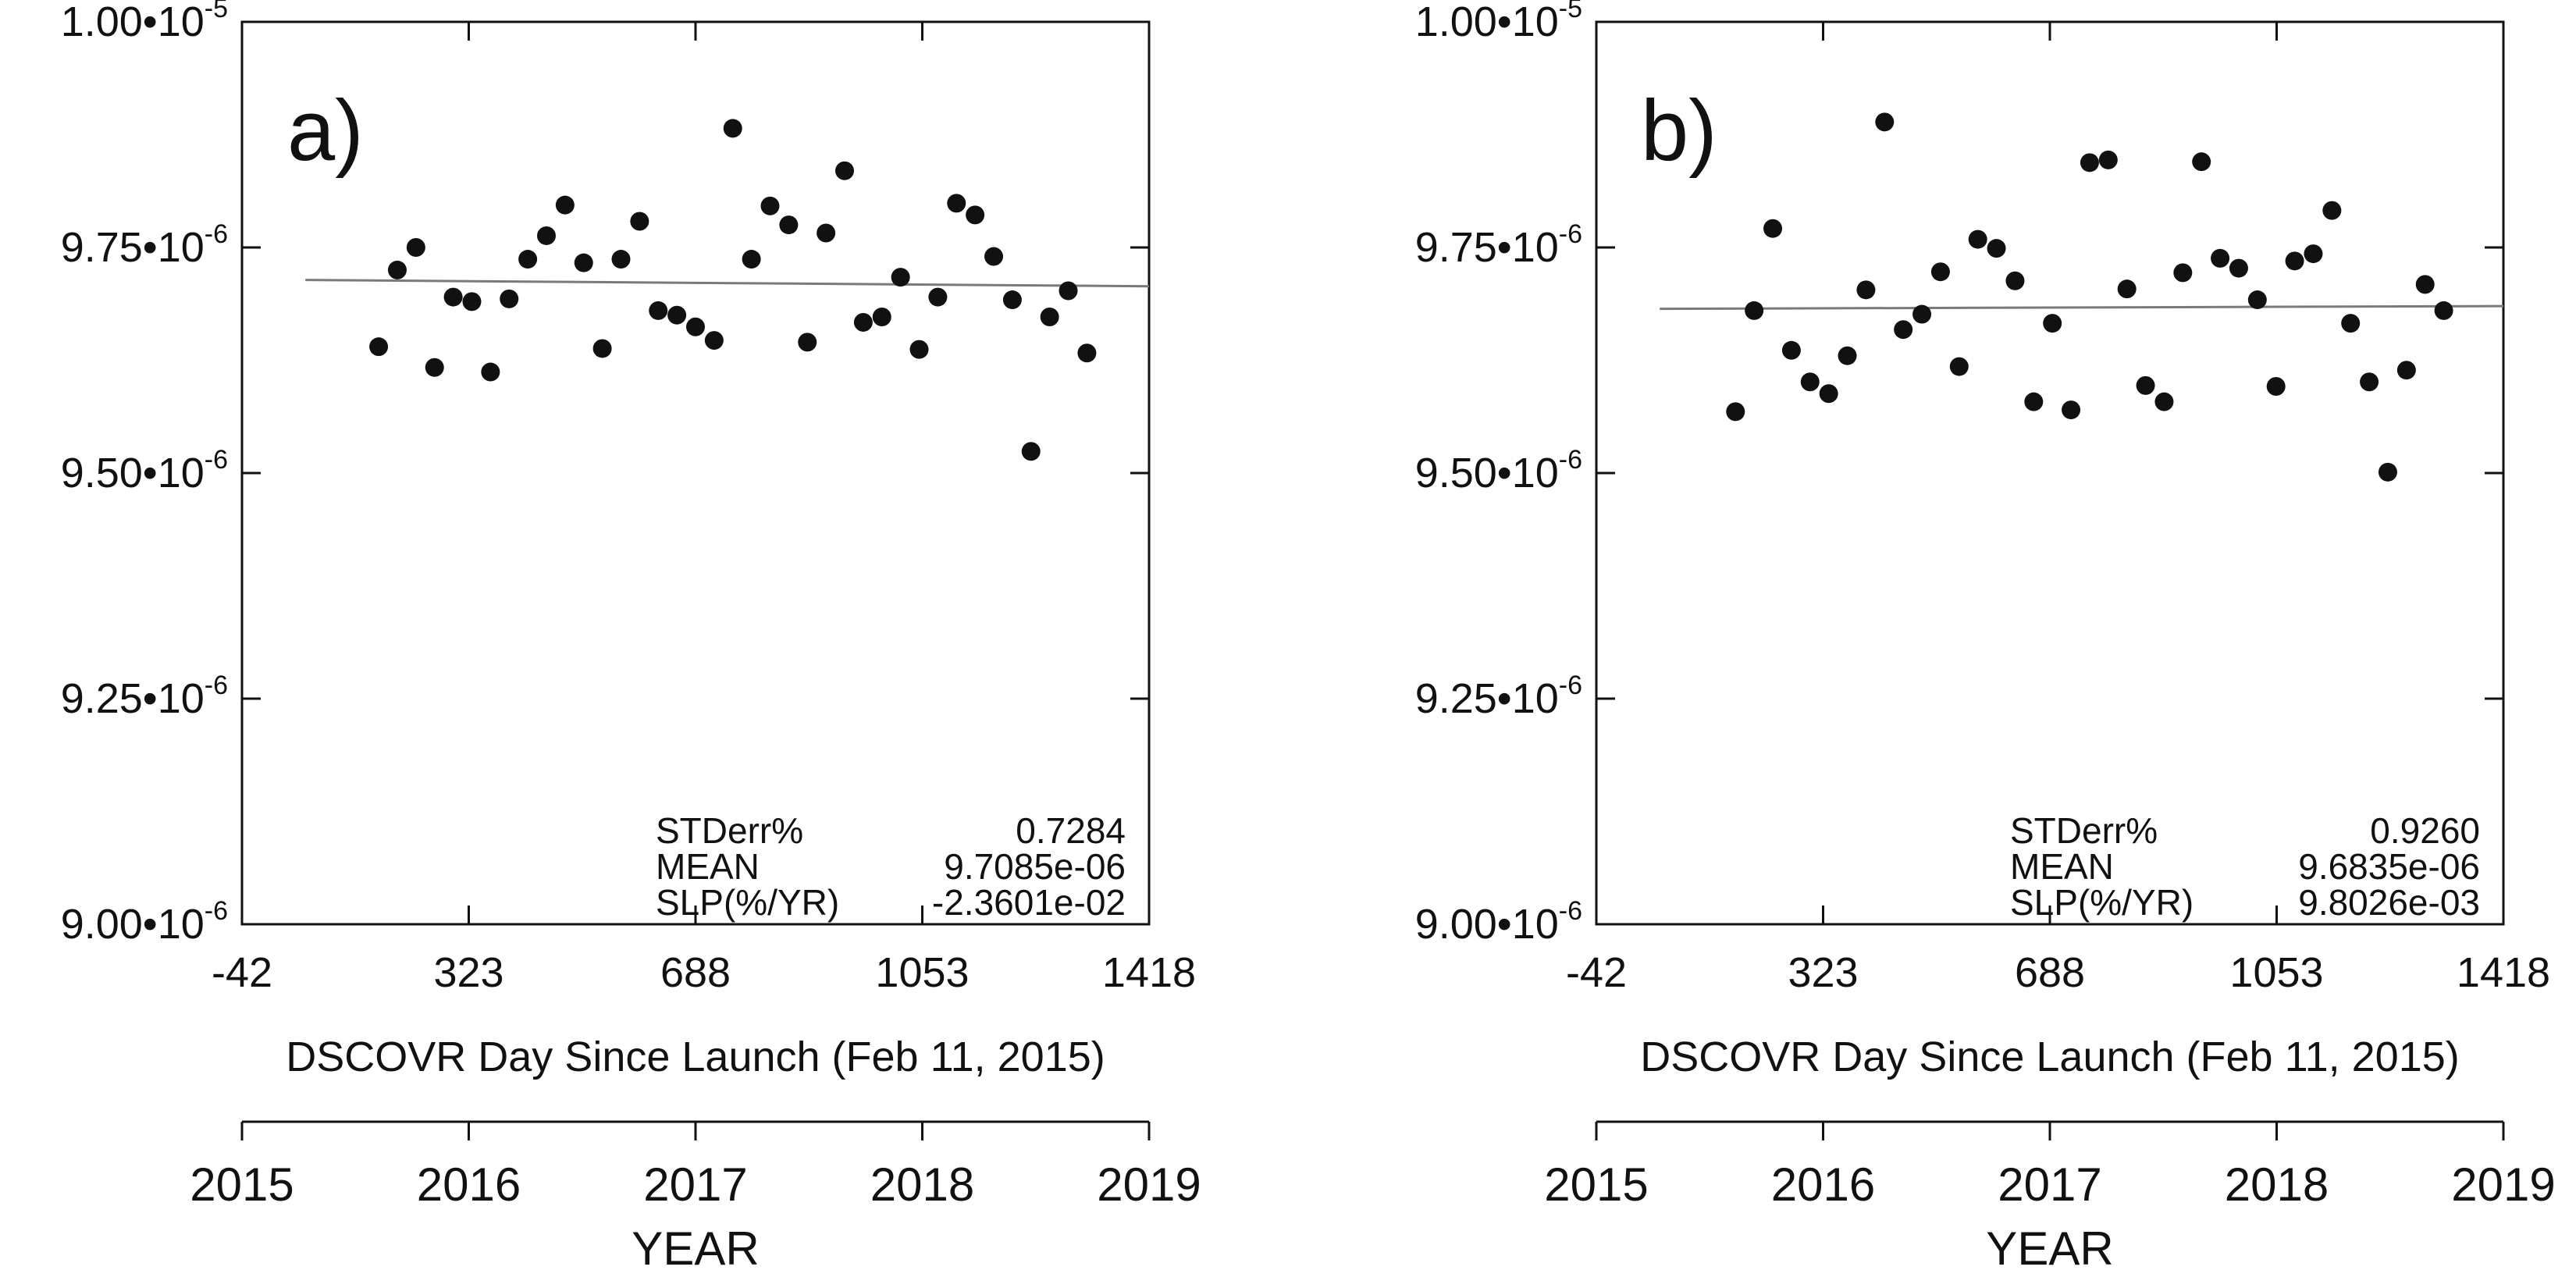 The image size is (2576, 1288). I want to click on stat-value: 9.7085e-06, so click(1035, 866).